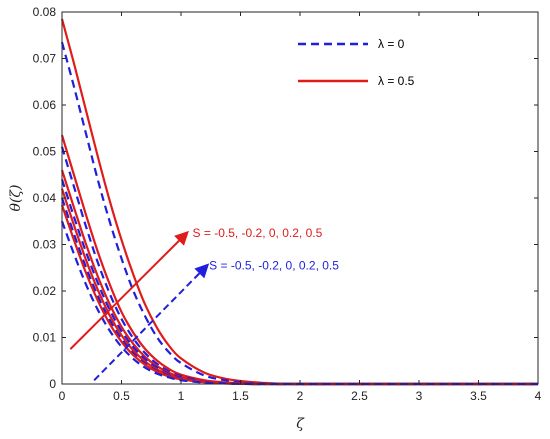  What do you see at coordinates (16, 198) in the screenshot?
I see `y-axis-label: θ(ζ)` at bounding box center [16, 198].